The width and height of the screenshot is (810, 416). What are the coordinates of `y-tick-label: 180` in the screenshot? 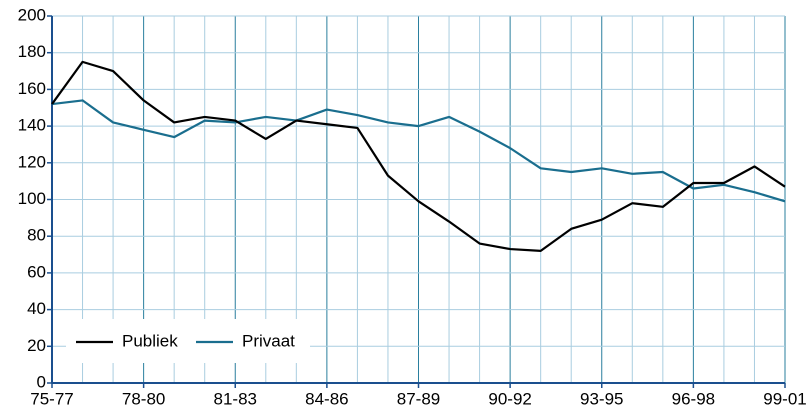 It's located at (32, 51).